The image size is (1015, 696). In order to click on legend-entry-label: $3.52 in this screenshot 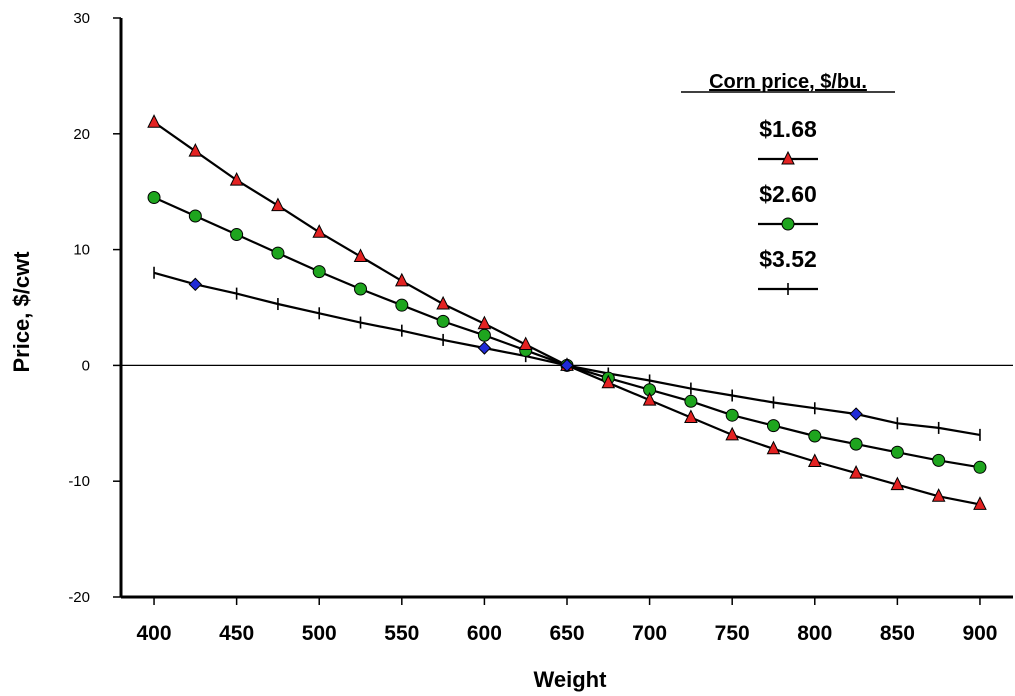, I will do `click(788, 259)`.